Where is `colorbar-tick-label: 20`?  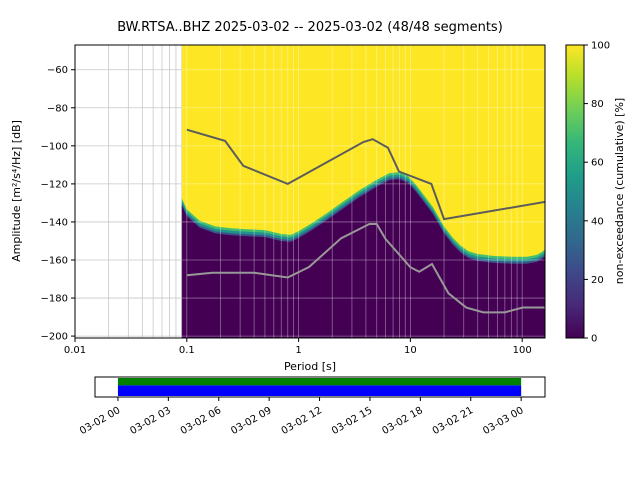
colorbar-tick-label: 20 is located at coordinates (597, 280).